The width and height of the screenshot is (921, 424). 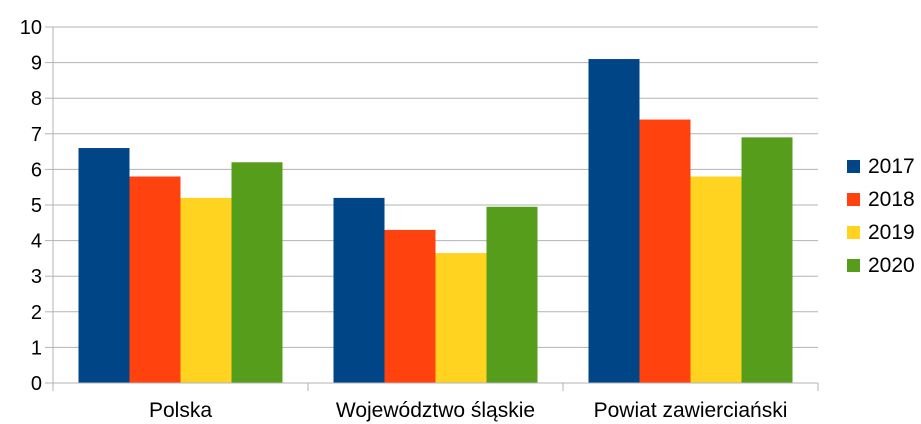 I want to click on legend: 2017 2018 2019 2020, so click(x=881, y=216).